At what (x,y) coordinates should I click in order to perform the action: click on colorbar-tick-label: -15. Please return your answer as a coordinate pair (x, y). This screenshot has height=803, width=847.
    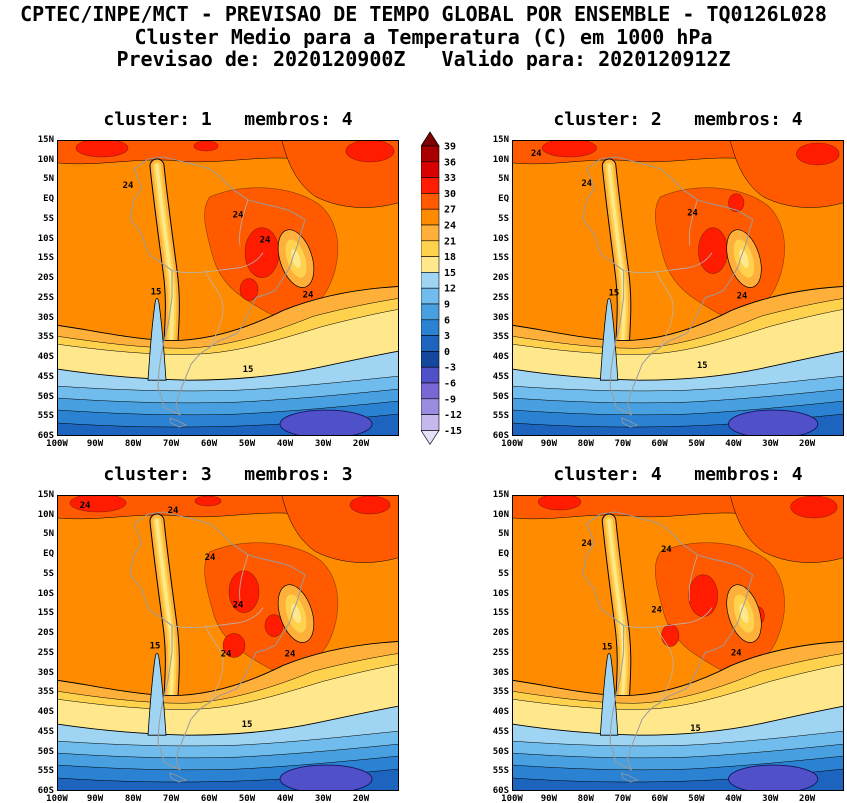
    Looking at the image, I should click on (453, 431).